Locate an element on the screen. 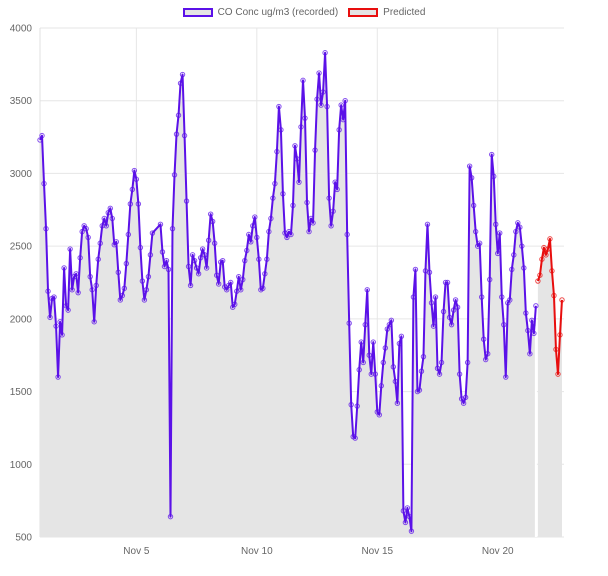 The width and height of the screenshot is (608, 576). y-axis-ticks: 500 1000 1500 2000 2500 3000 3500 4000 is located at coordinates (21, 284).